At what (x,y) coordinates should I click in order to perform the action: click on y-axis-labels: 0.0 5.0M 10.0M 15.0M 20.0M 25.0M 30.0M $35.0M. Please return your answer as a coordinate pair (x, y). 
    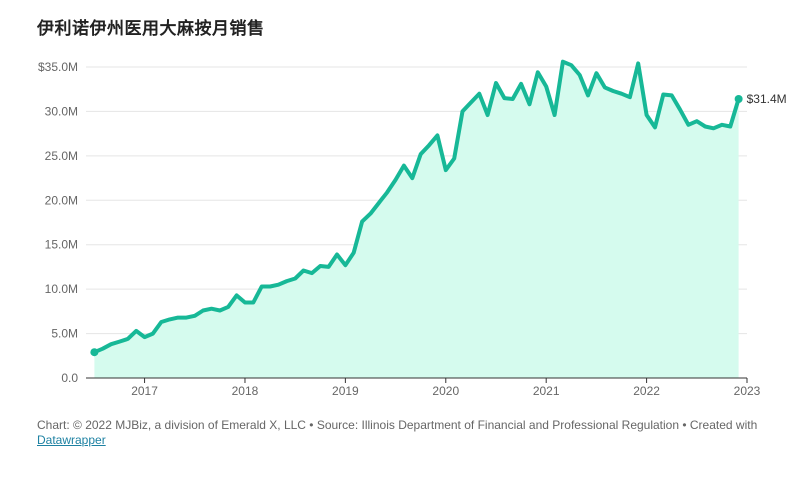
    Looking at the image, I should click on (58, 222).